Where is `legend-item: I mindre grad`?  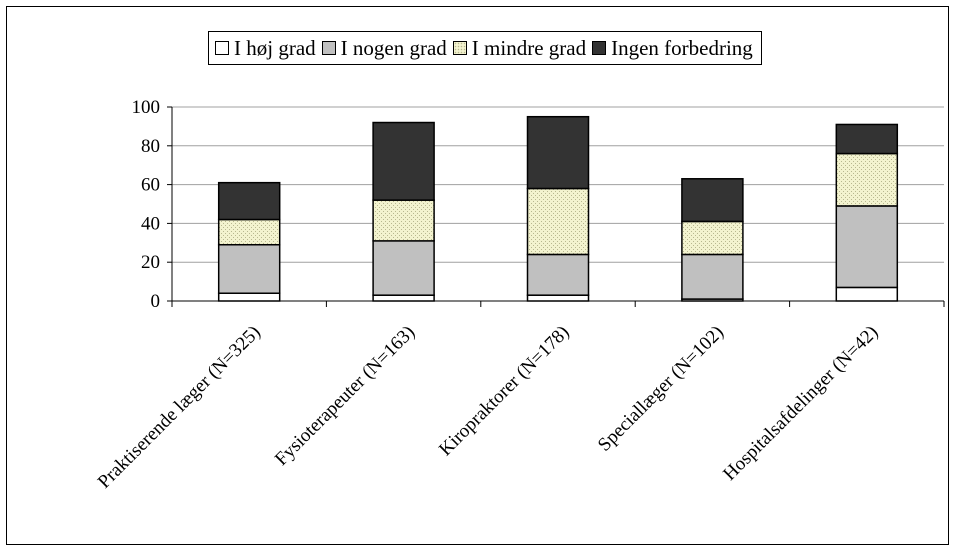 legend-item: I mindre grad is located at coordinates (519, 48).